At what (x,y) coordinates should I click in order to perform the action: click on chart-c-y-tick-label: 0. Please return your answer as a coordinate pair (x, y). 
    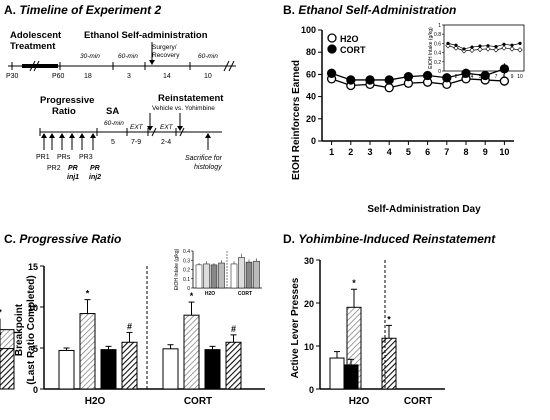
    Looking at the image, I should click on (35, 390).